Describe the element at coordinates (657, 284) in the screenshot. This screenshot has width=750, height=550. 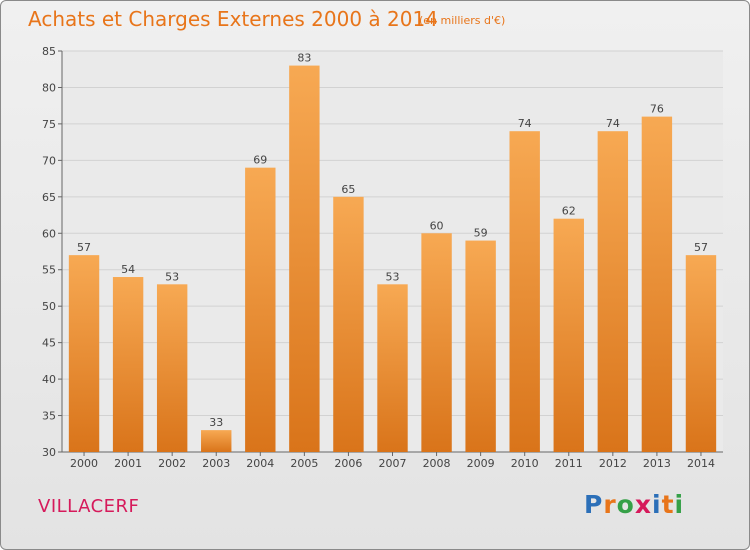
I see `bar-2013` at that location.